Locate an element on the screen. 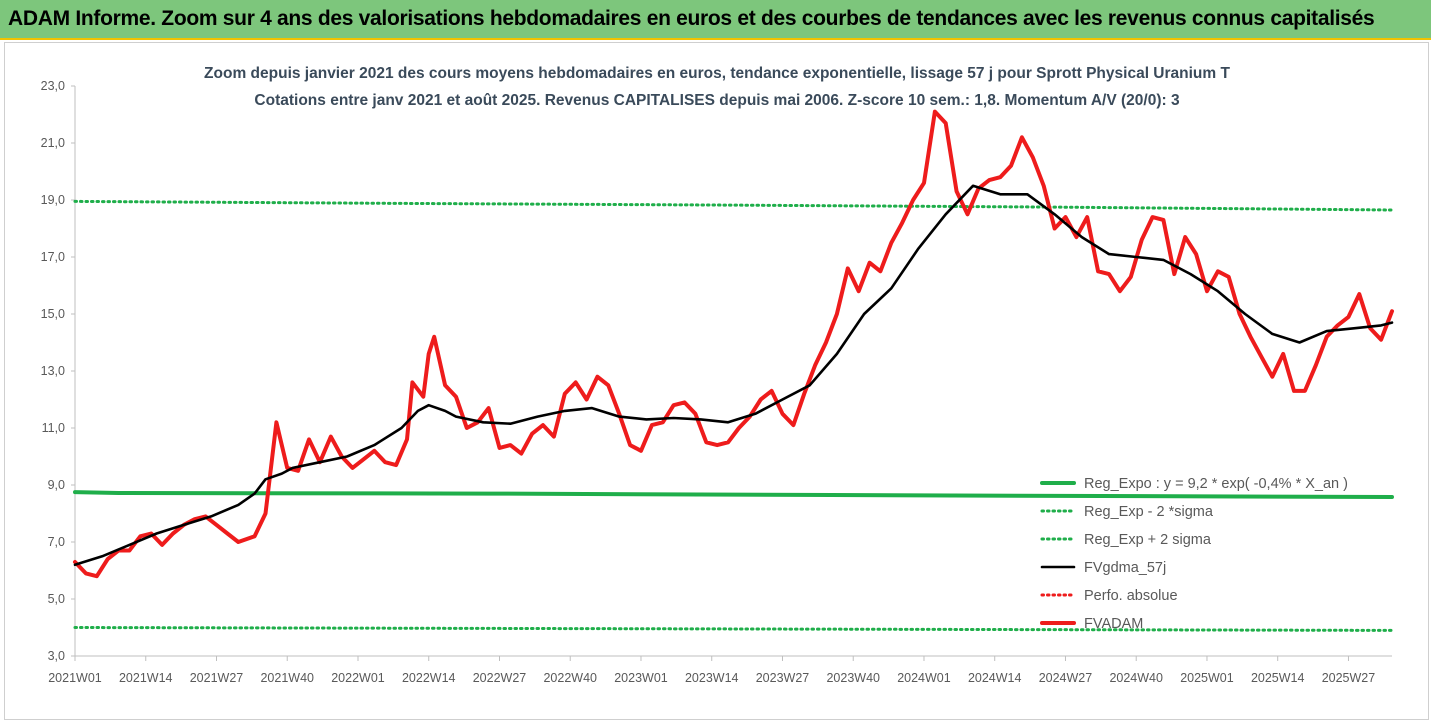  x-tick-label: 2022W40 is located at coordinates (570, 678).